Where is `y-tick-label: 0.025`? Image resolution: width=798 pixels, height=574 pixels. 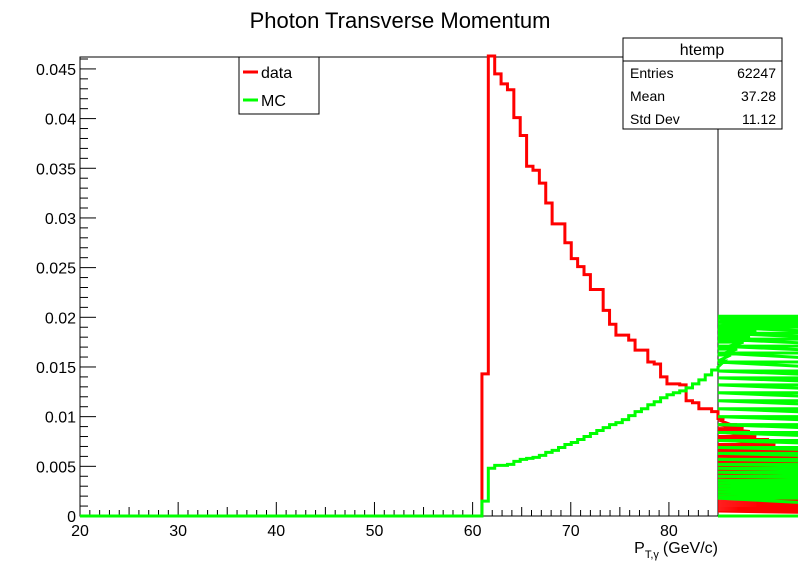
y-tick-label: 0.025 is located at coordinates (56, 269).